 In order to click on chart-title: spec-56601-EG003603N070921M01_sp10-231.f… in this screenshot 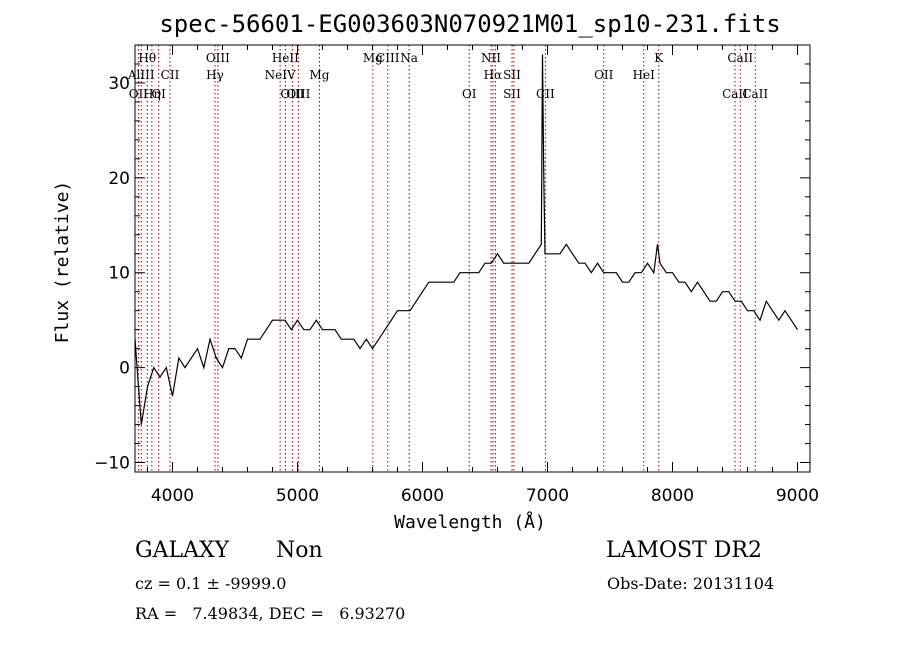, I will do `click(469, 24)`.